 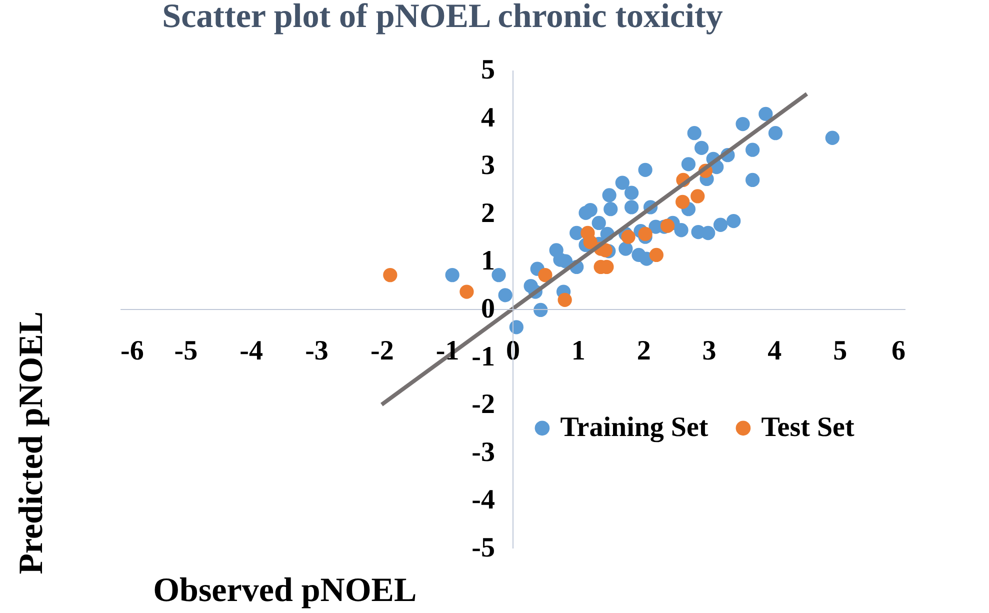 I want to click on y-tick-label: -3, so click(x=483, y=452).